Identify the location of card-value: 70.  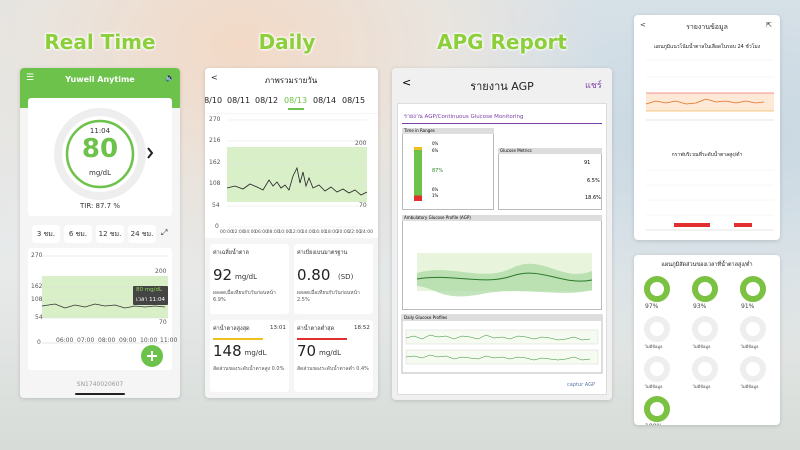
(307, 351).